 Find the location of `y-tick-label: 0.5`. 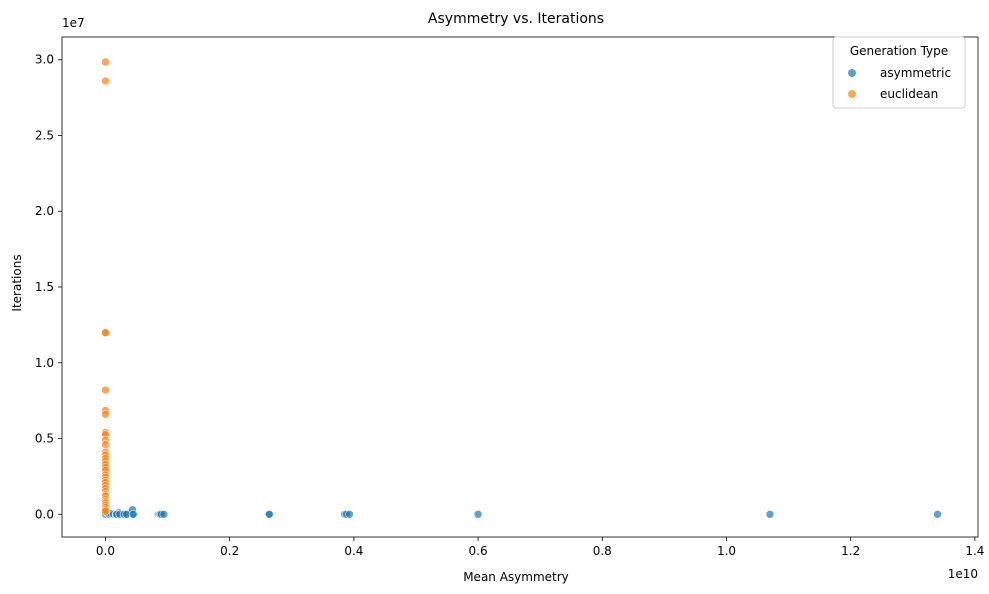

y-tick-label: 0.5 is located at coordinates (44, 439).